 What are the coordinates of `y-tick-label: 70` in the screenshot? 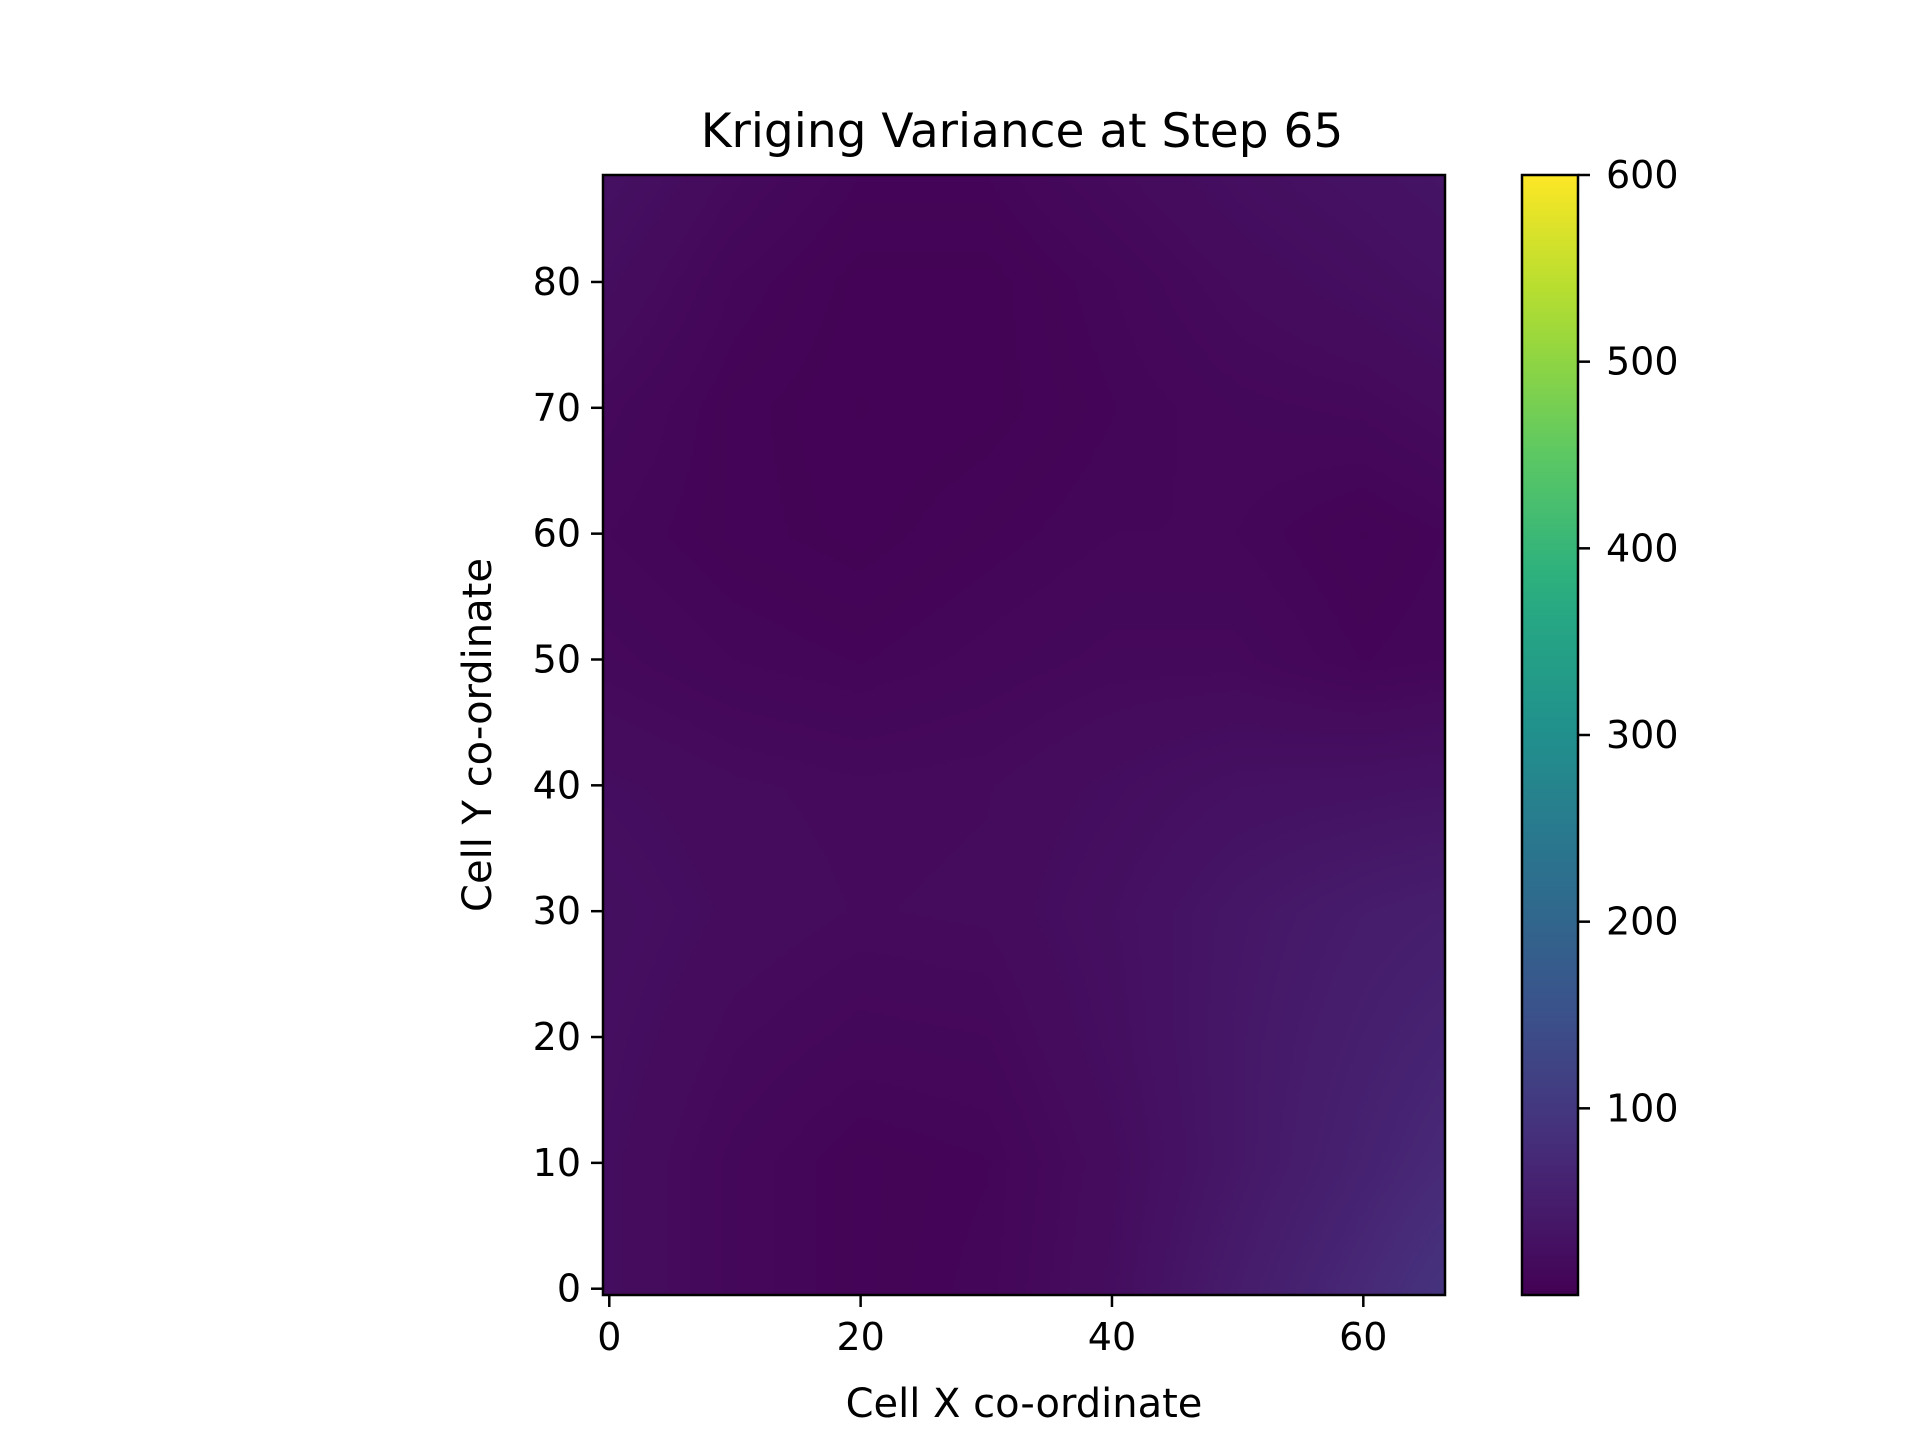 It's located at (557, 408).